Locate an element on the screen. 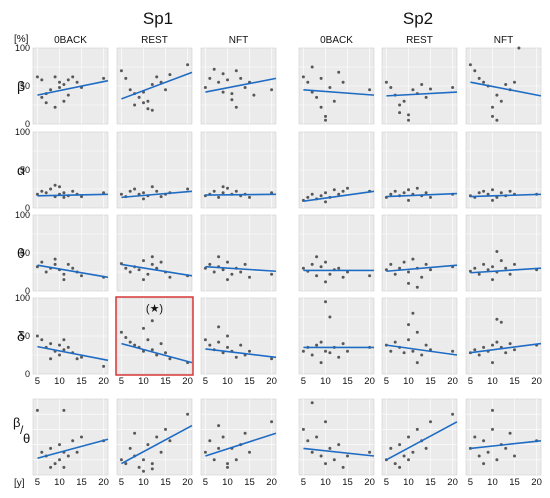 The height and width of the screenshot is (498, 550). y-tick-label: 100 is located at coordinates (22, 298).